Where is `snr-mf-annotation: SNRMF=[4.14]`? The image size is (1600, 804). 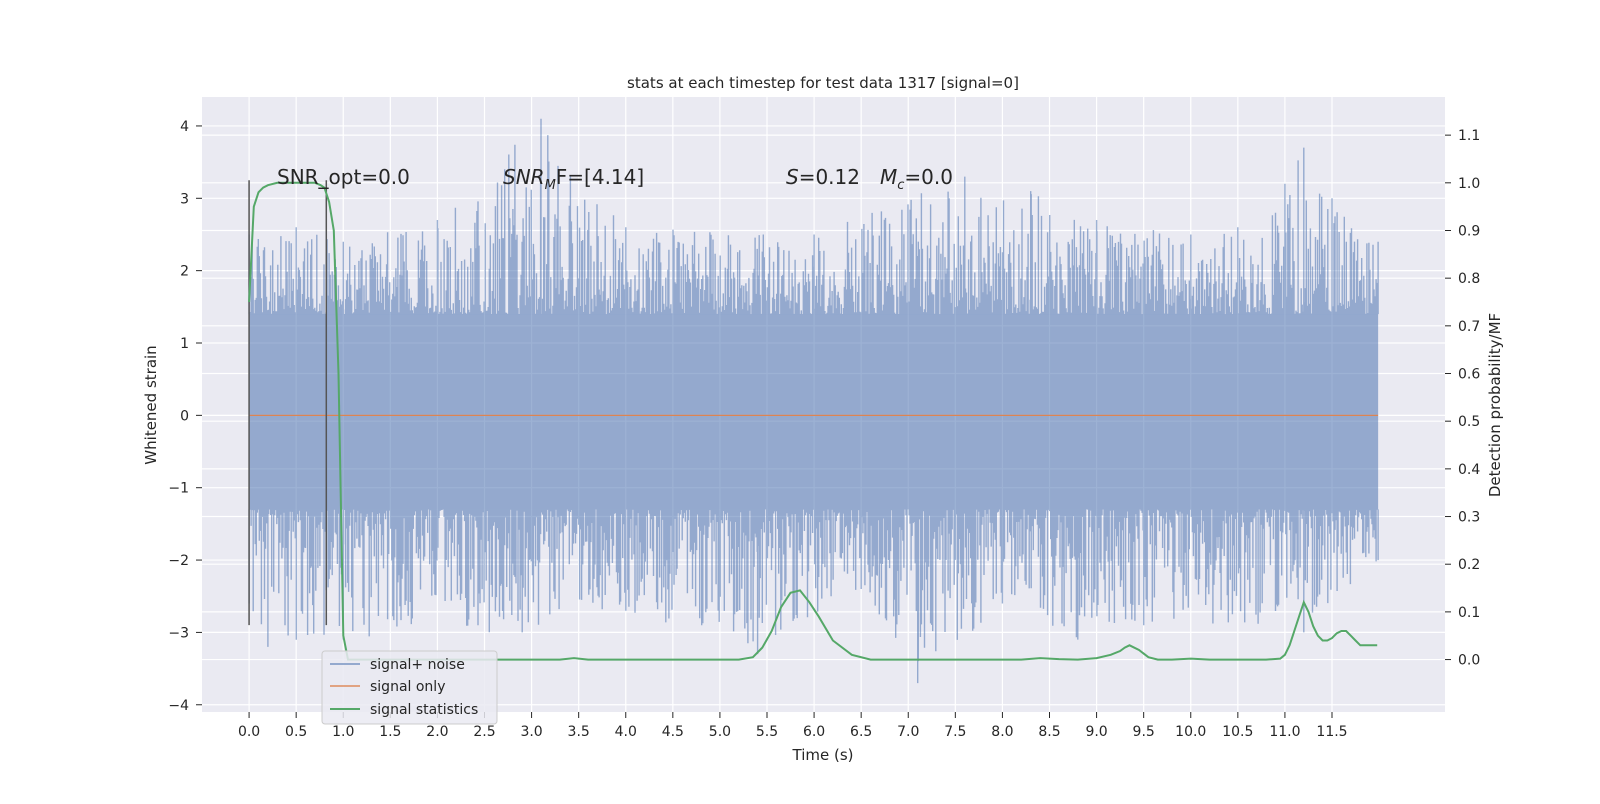
snr-mf-annotation: SNRMF=[4.14] is located at coordinates (573, 179).